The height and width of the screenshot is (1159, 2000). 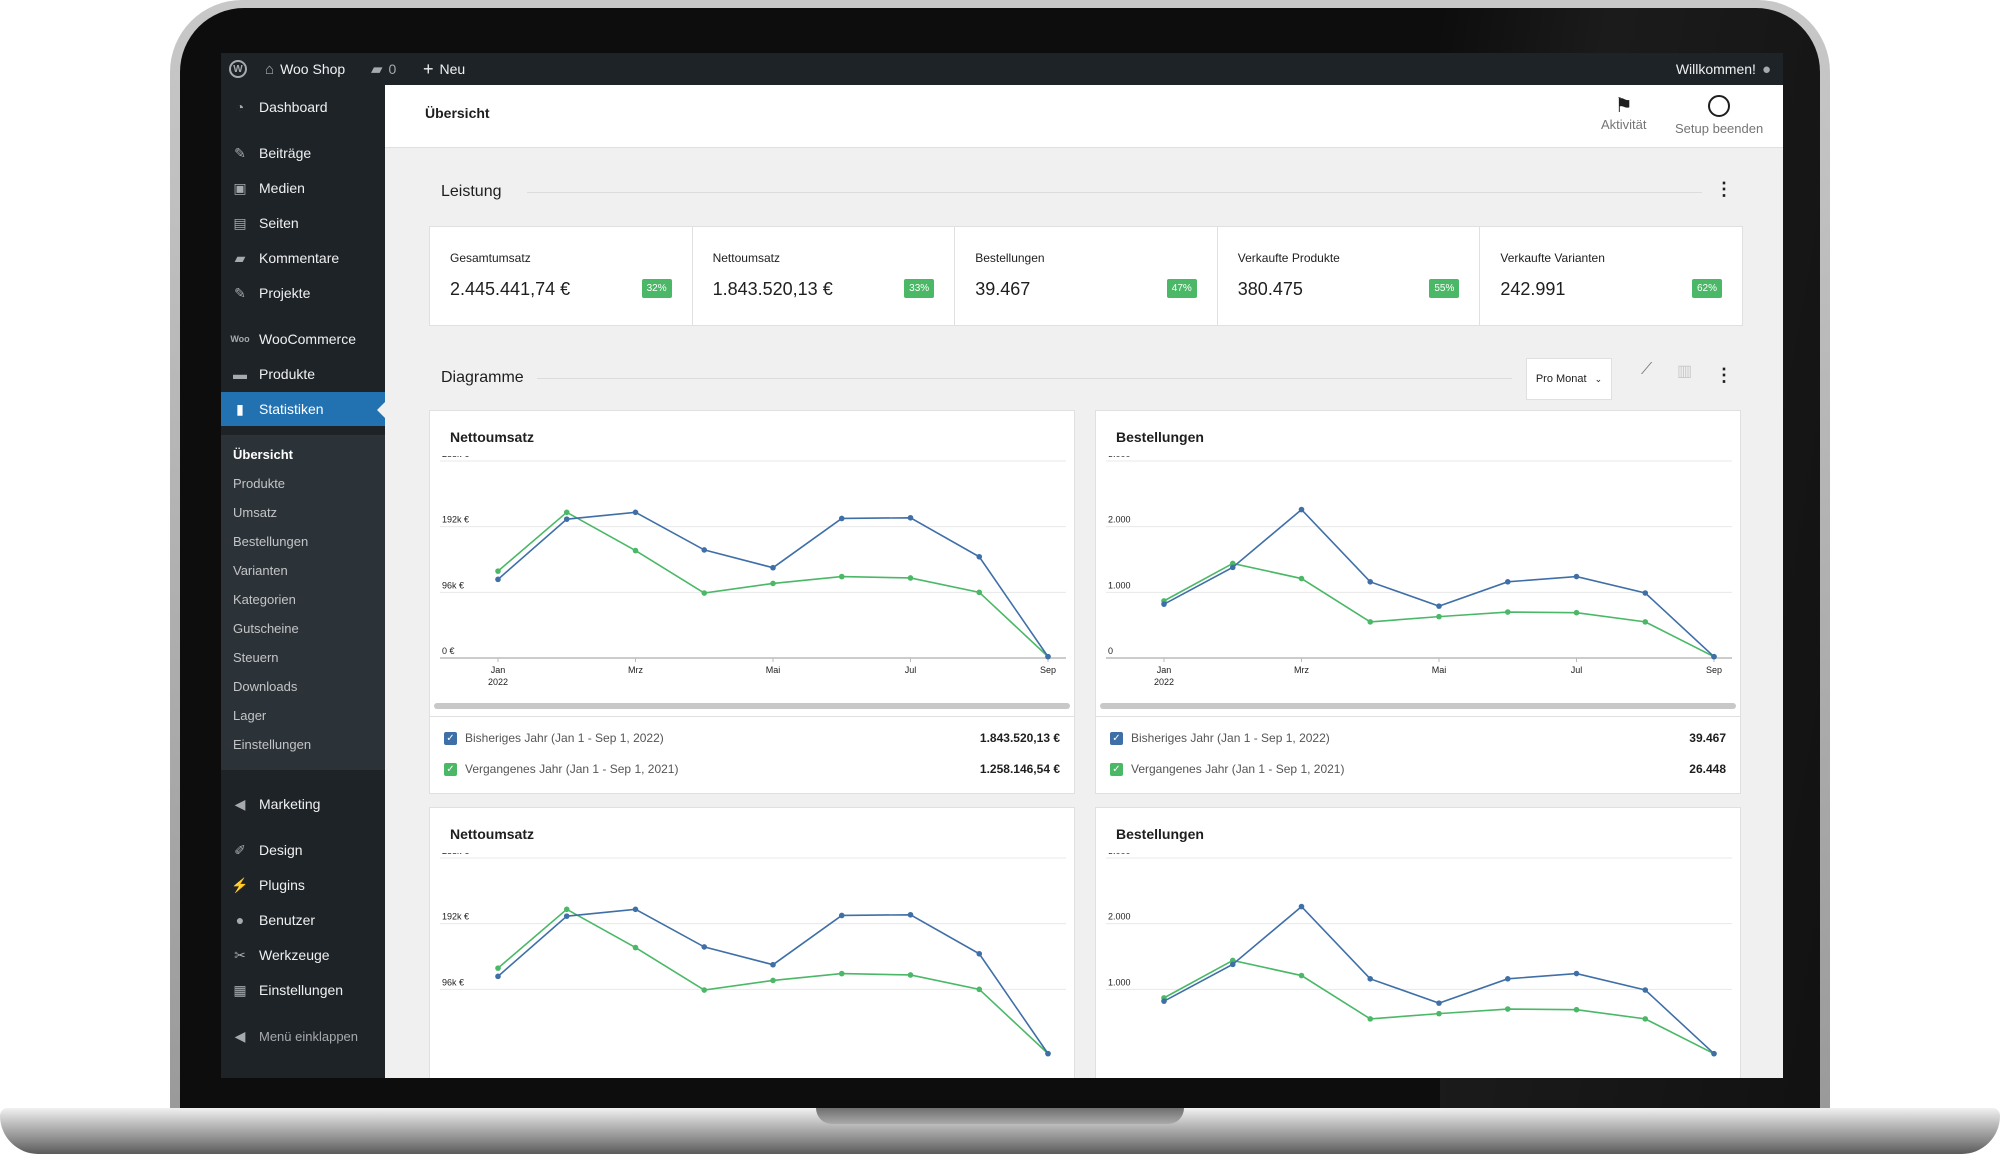 I want to click on comments-count: 0, so click(x=392, y=69).